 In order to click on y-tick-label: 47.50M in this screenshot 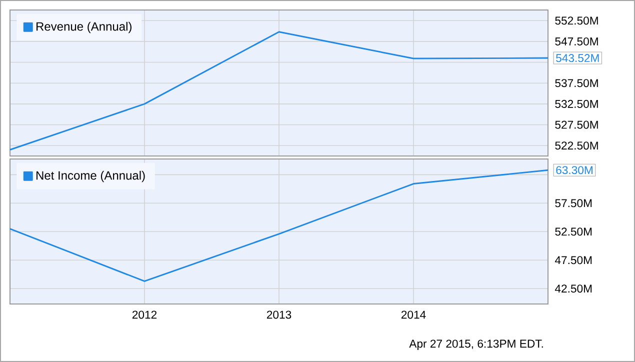, I will do `click(573, 260)`.